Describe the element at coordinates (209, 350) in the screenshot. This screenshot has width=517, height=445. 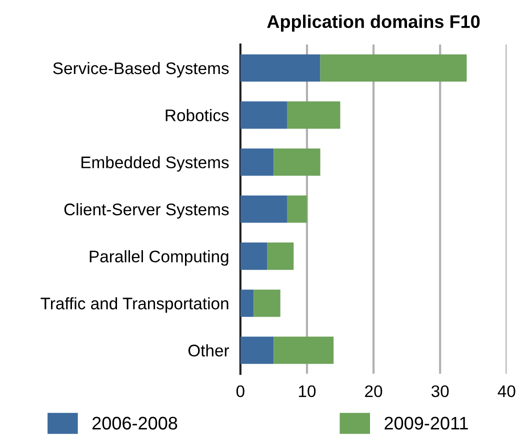
I see `y-tick-label: Other` at that location.